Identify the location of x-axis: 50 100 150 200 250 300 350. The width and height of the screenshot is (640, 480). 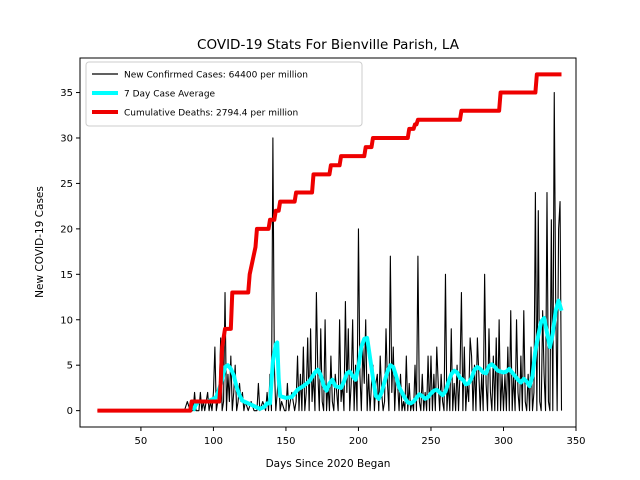
(360, 437).